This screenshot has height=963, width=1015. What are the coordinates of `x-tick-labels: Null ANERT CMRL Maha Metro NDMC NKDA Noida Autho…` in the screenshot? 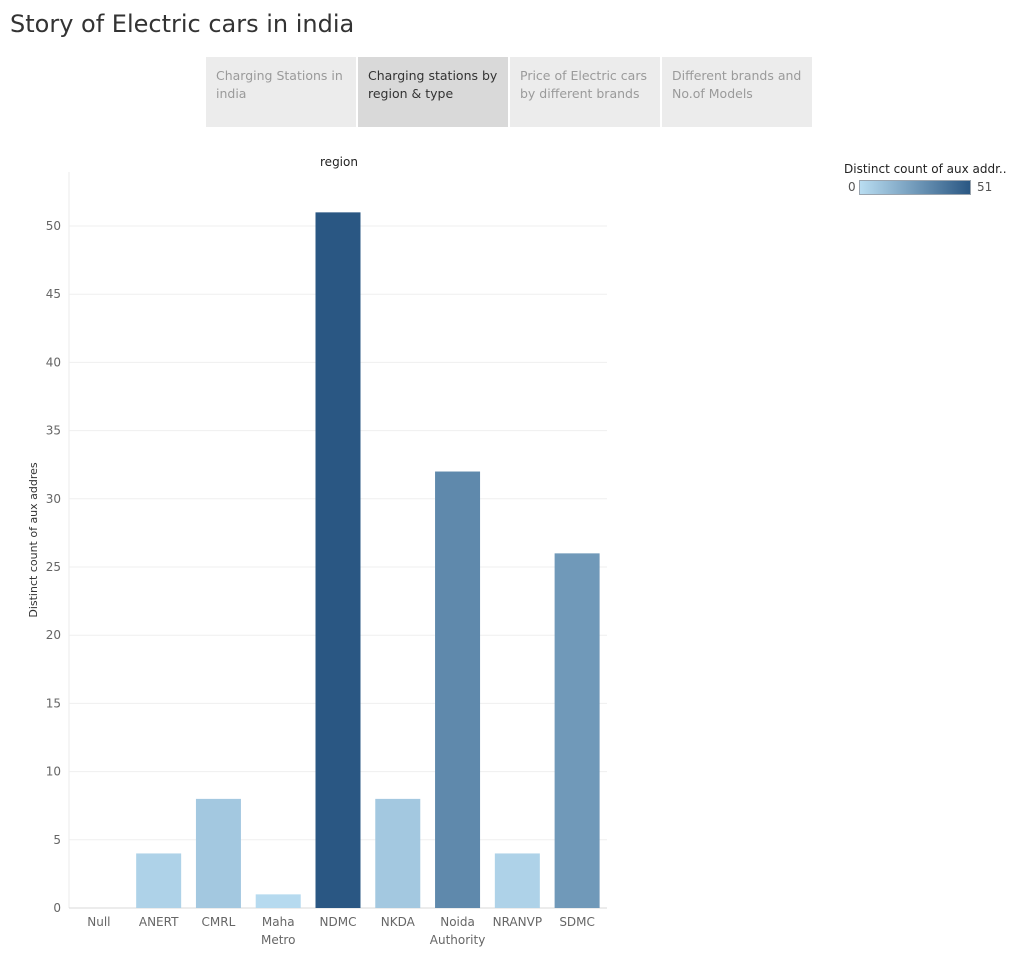 It's located at (341, 931).